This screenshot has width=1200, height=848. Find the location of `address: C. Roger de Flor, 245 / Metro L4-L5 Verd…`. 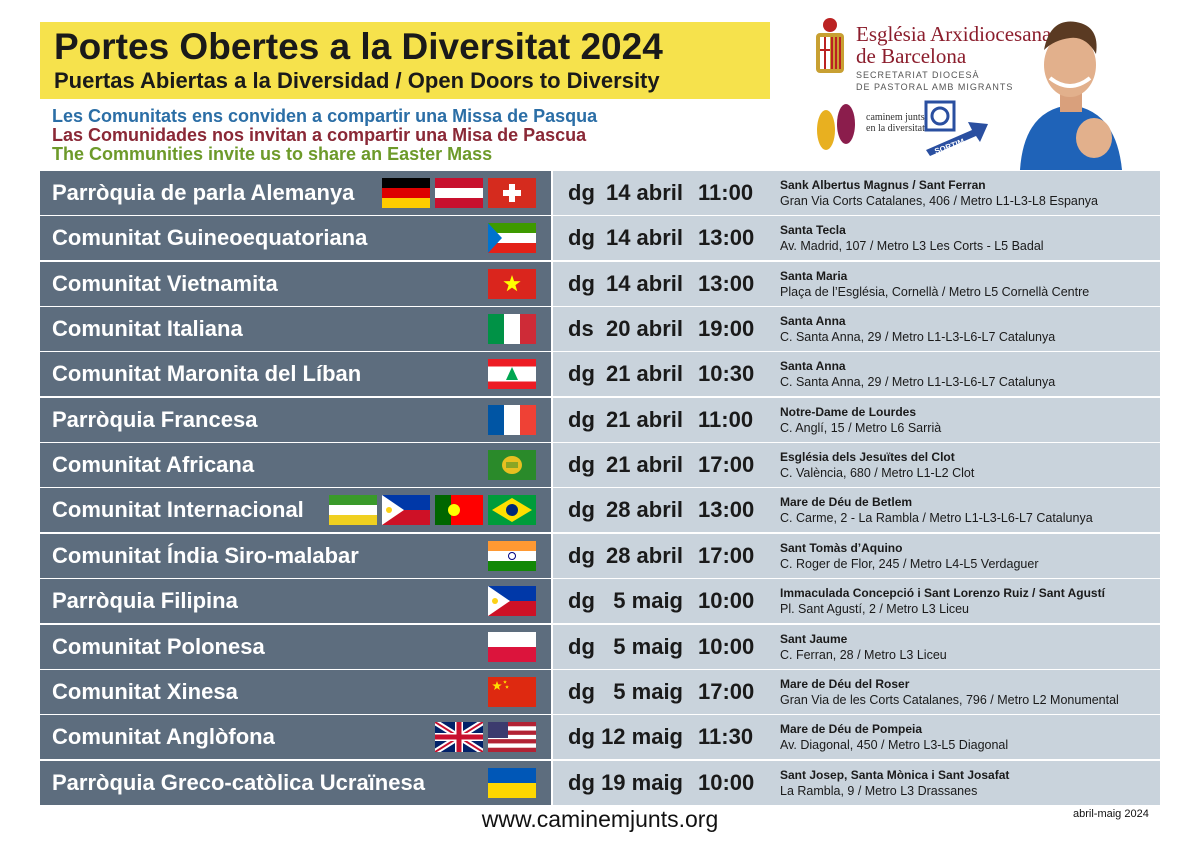

address: C. Roger de Flor, 245 / Metro L4-L5 Verd… is located at coordinates (909, 563).